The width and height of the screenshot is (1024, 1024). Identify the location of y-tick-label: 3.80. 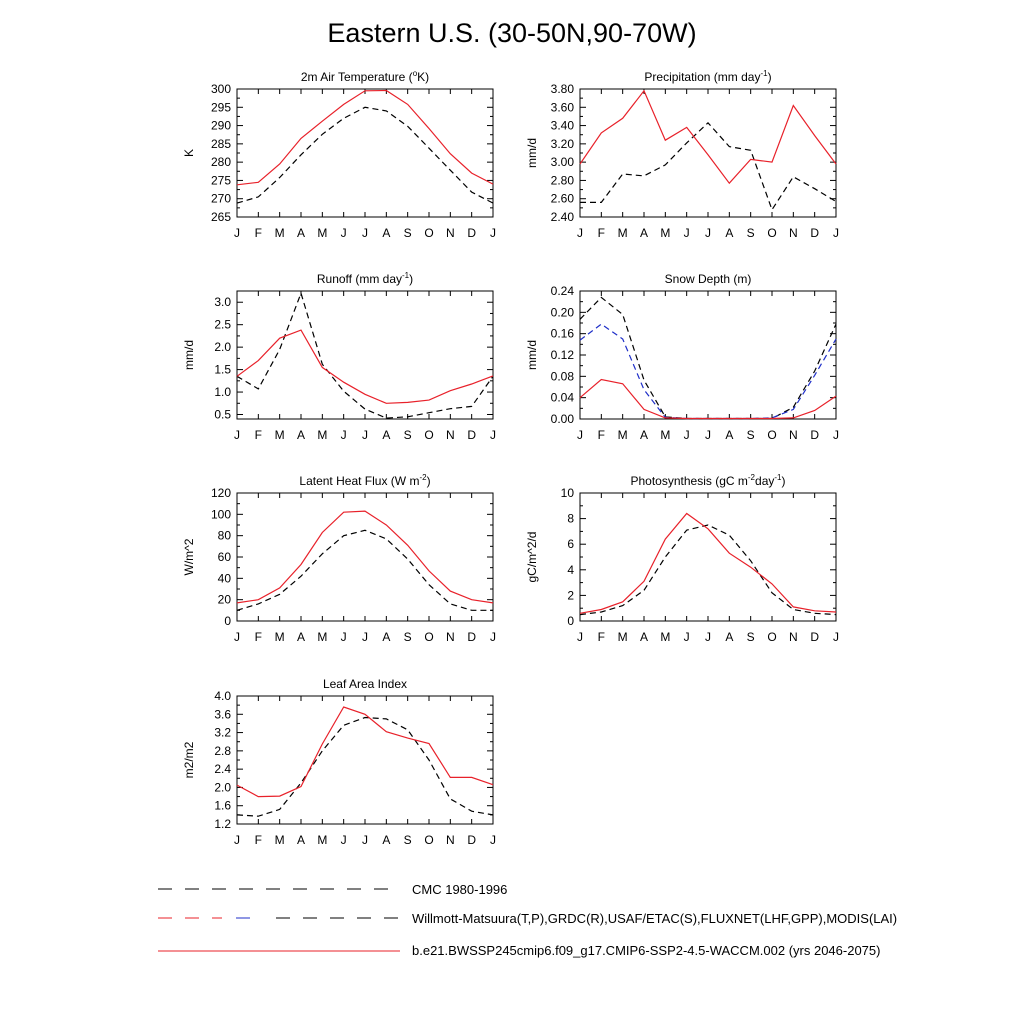
(563, 89).